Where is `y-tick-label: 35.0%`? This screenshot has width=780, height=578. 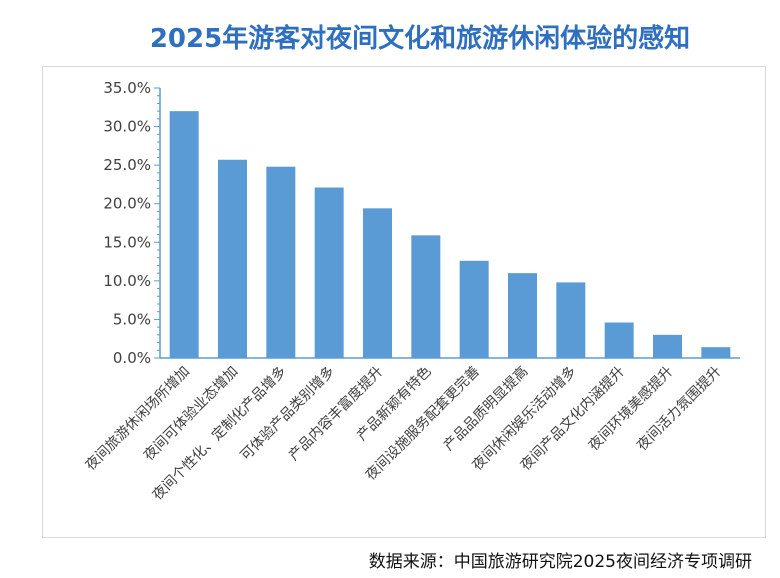 y-tick-label: 35.0% is located at coordinates (127, 88).